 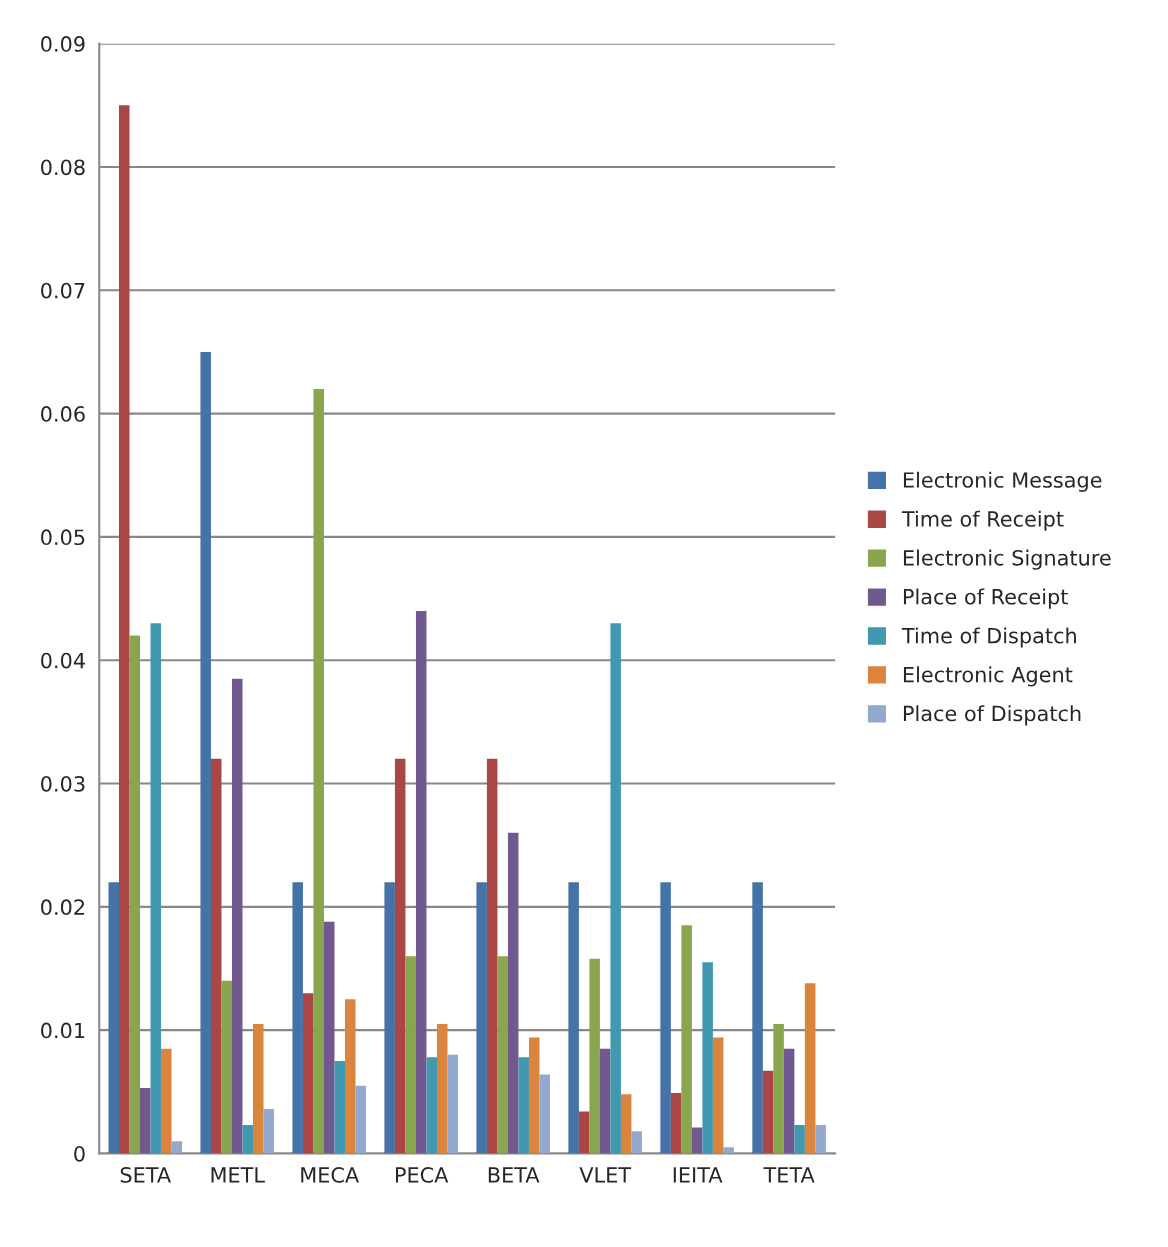 What do you see at coordinates (514, 1175) in the screenshot?
I see `x-tick-label: BETA` at bounding box center [514, 1175].